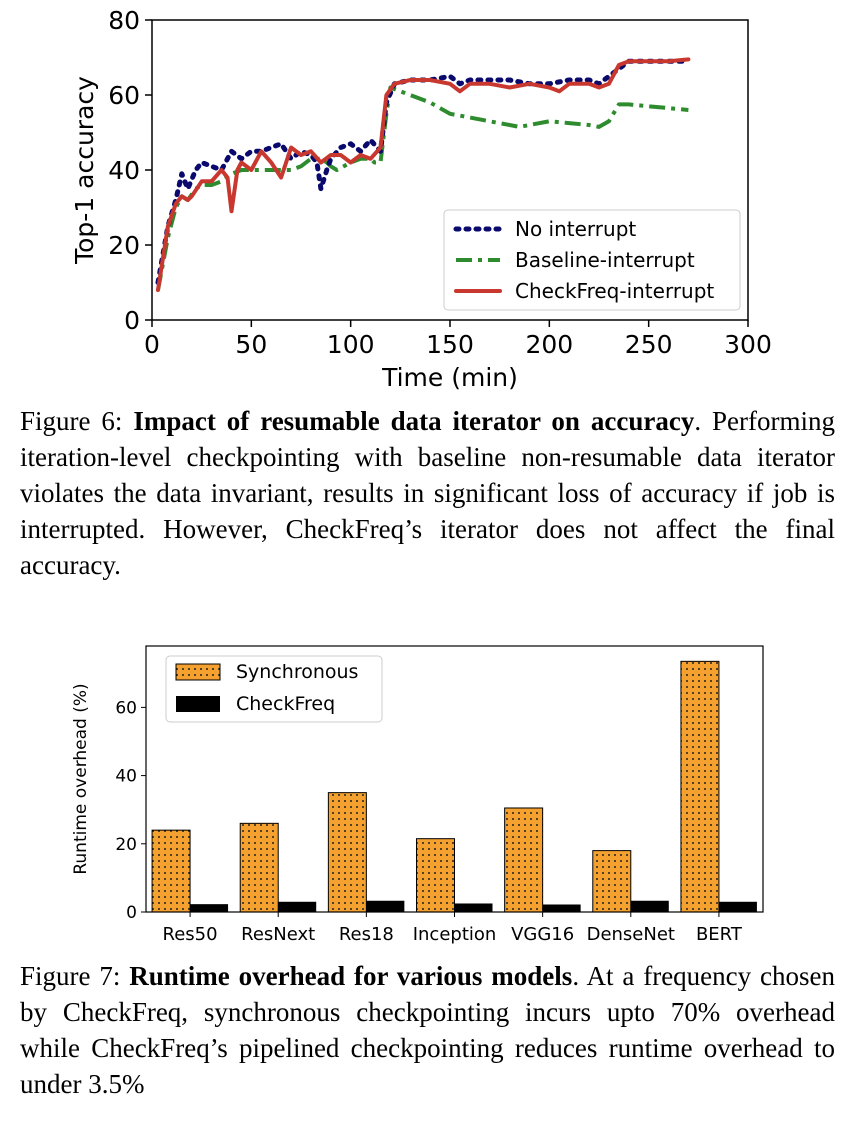 This screenshot has height=1126, width=850. What do you see at coordinates (75, 976) in the screenshot?
I see `figure-7-label: Figure 7:` at bounding box center [75, 976].